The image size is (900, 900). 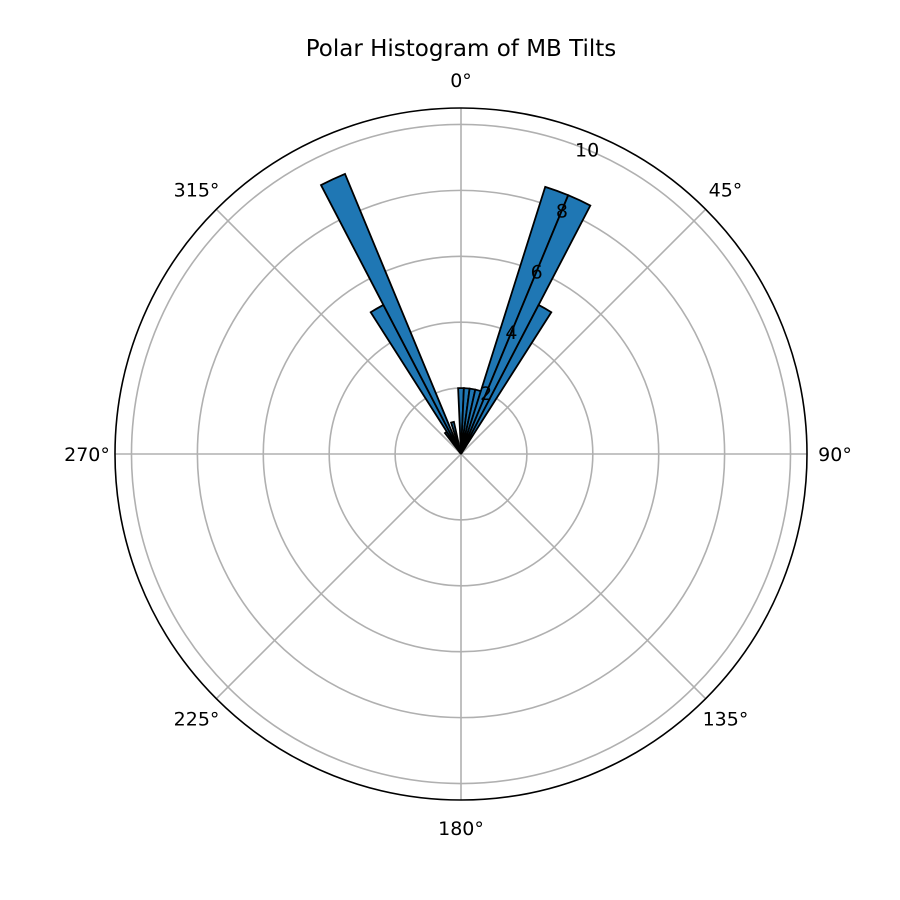 I want to click on angular-tick-label: 135°, so click(x=726, y=719).